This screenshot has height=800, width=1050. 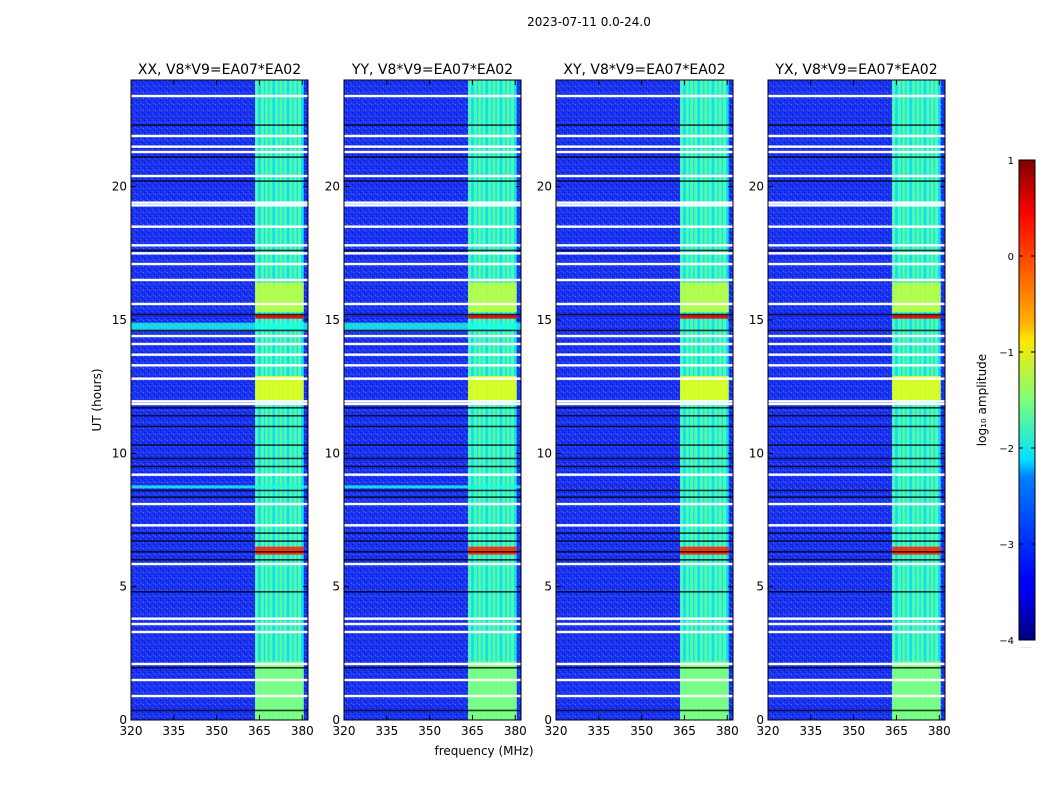 What do you see at coordinates (216, 731) in the screenshot?
I see `x-tick-label: 350` at bounding box center [216, 731].